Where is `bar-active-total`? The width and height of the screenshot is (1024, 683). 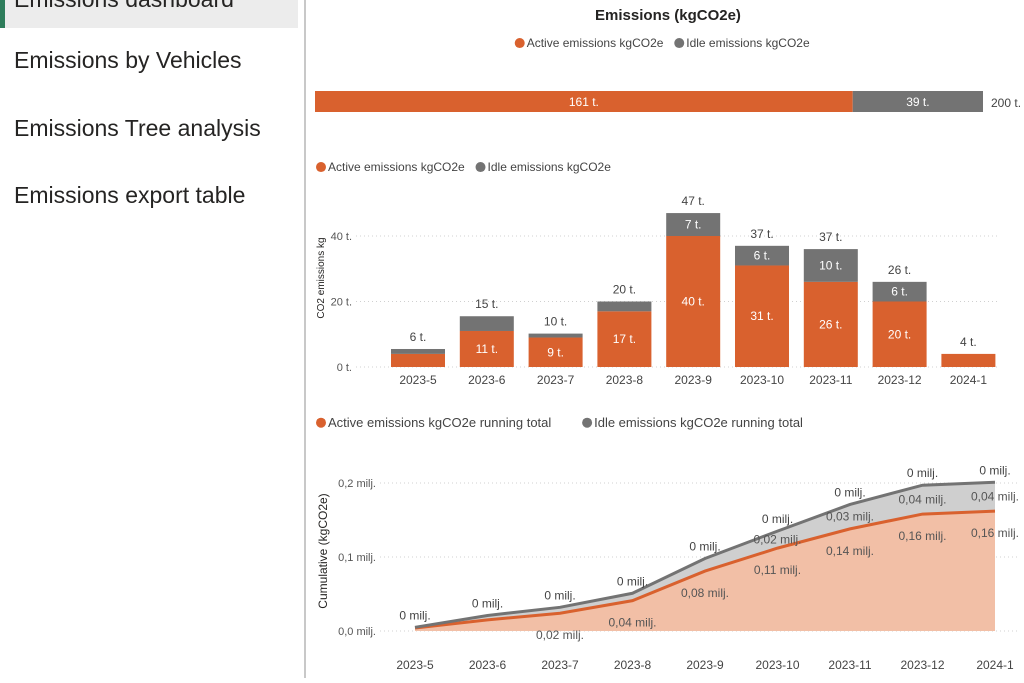 bar-active-total is located at coordinates (584, 101).